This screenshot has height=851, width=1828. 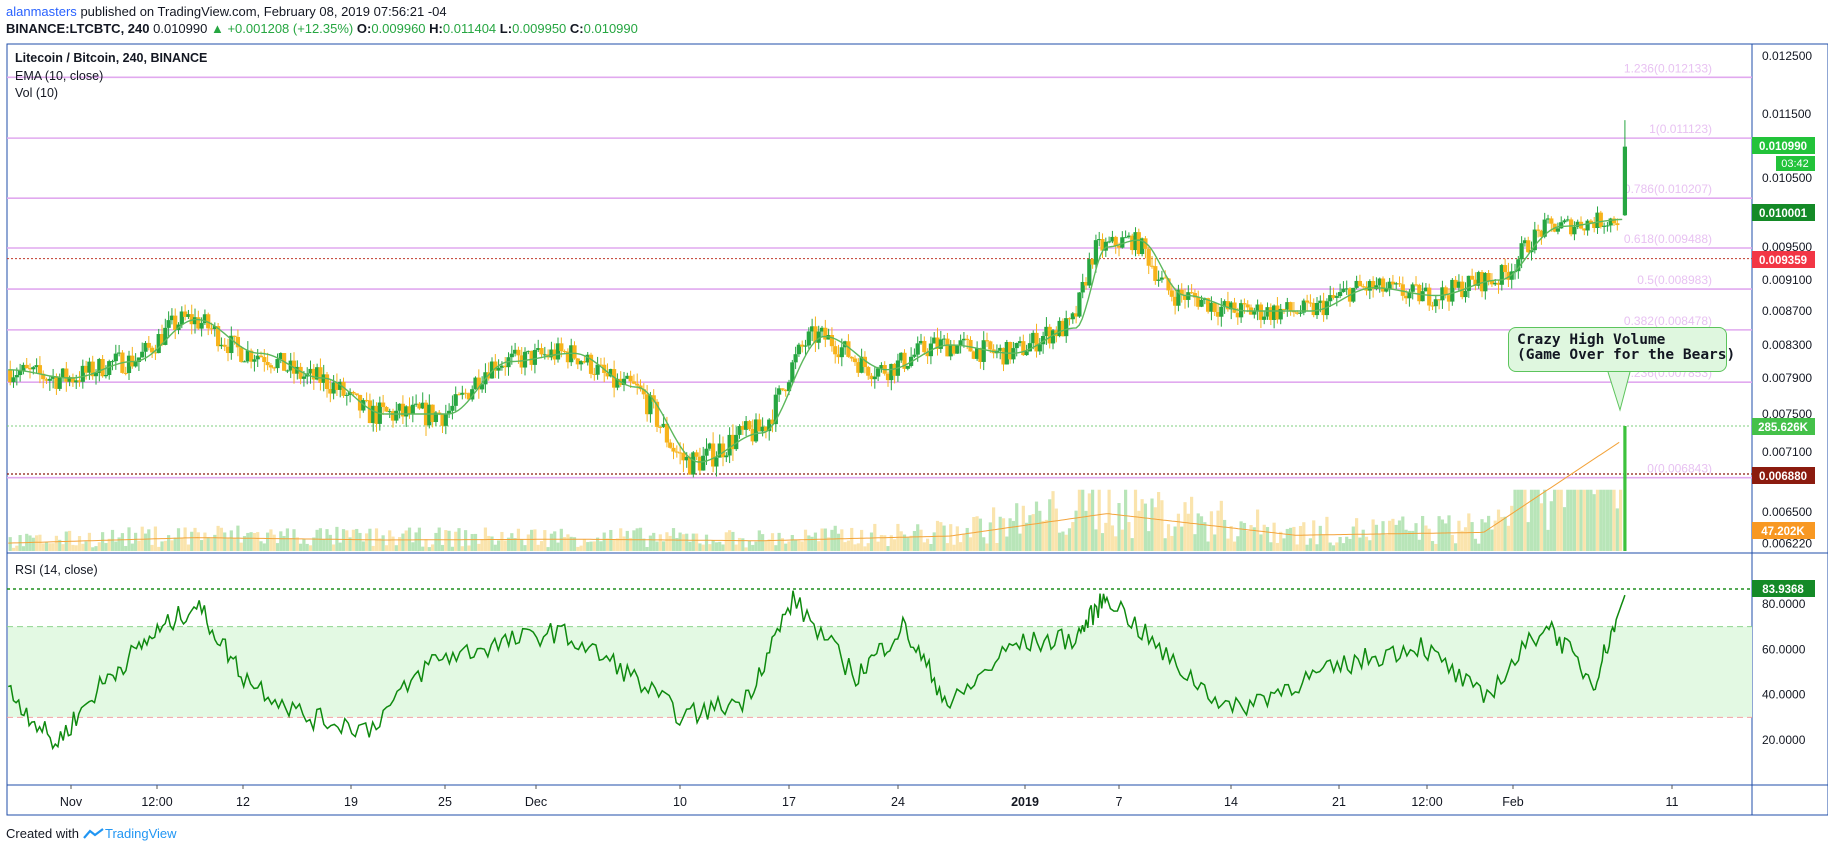 What do you see at coordinates (1787, 247) in the screenshot?
I see `price-tick-label: 0.009500` at bounding box center [1787, 247].